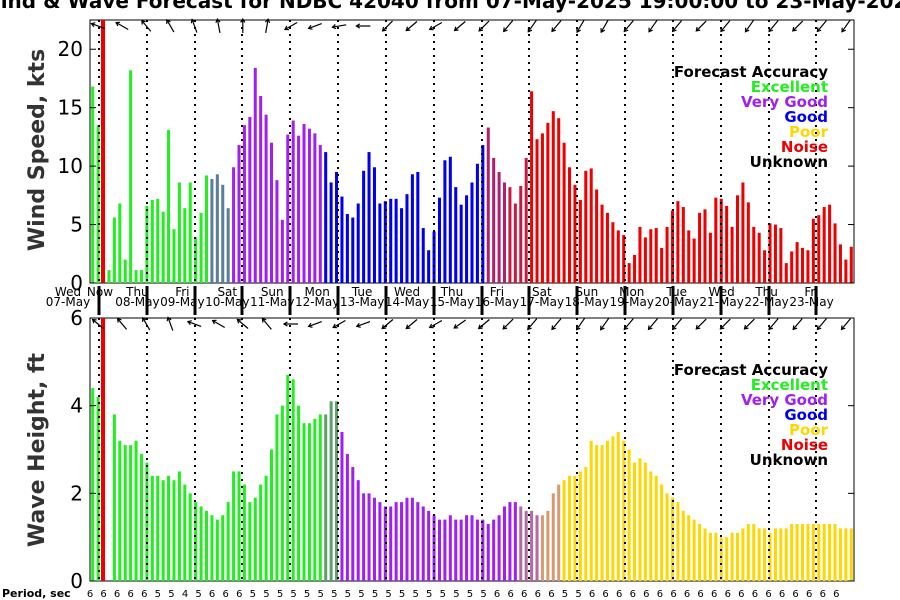 The height and width of the screenshot is (600, 900). What do you see at coordinates (227, 302) in the screenshot?
I see `date-label: 10-May` at bounding box center [227, 302].